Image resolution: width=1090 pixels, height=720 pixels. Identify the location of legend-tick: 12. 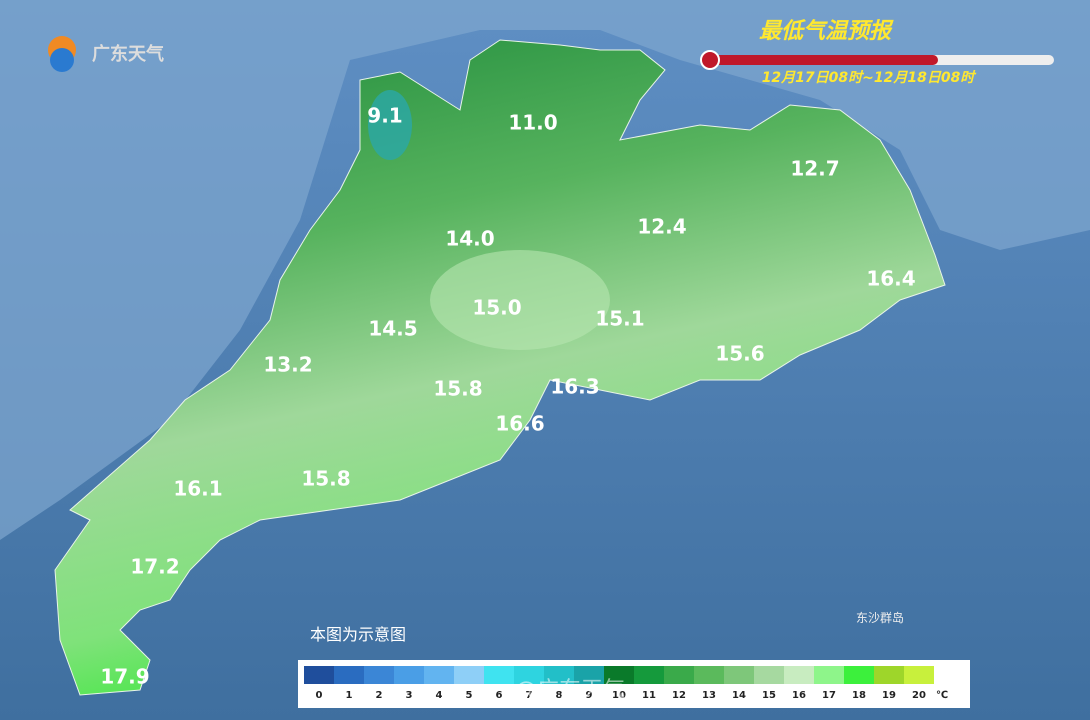
(679, 695).